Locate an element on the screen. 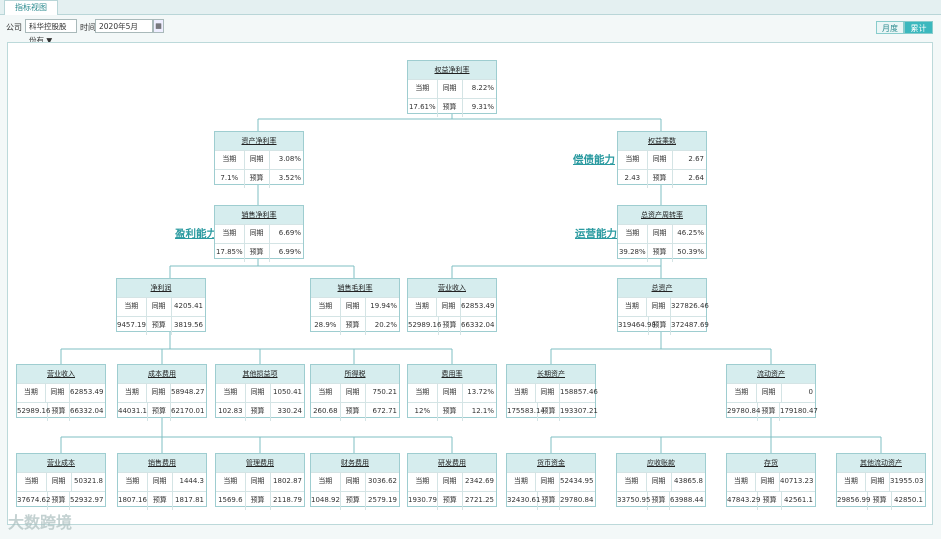 This screenshot has height=539, width=941. node-equity-multiplier: 权益乘数 当期 同期 2.67 2.43 预算 2.64 is located at coordinates (662, 159).